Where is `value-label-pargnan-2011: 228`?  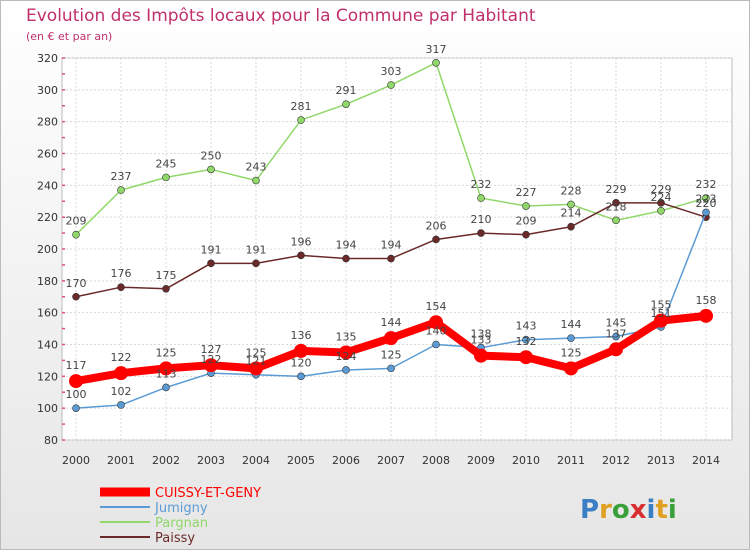 value-label-pargnan-2011: 228 is located at coordinates (571, 190).